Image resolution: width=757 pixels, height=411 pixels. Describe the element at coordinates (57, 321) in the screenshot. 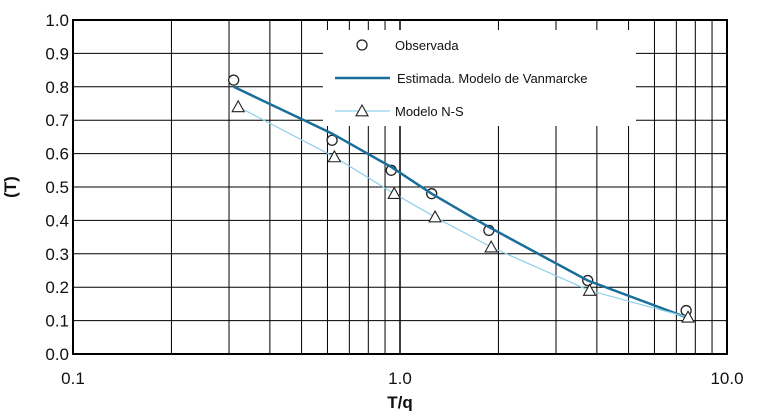

I see `y-tick-label: 0.1` at that location.